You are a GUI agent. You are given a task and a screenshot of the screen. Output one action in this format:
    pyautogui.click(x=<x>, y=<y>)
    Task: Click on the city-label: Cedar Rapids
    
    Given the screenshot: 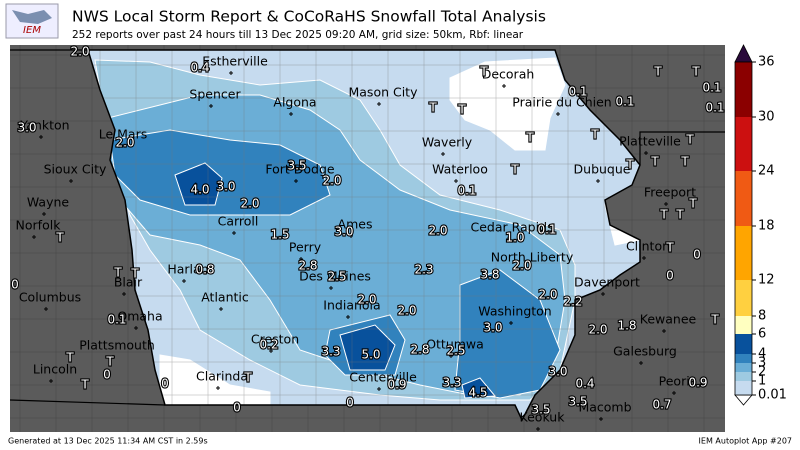 What is the action you would take?
    pyautogui.click(x=511, y=227)
    